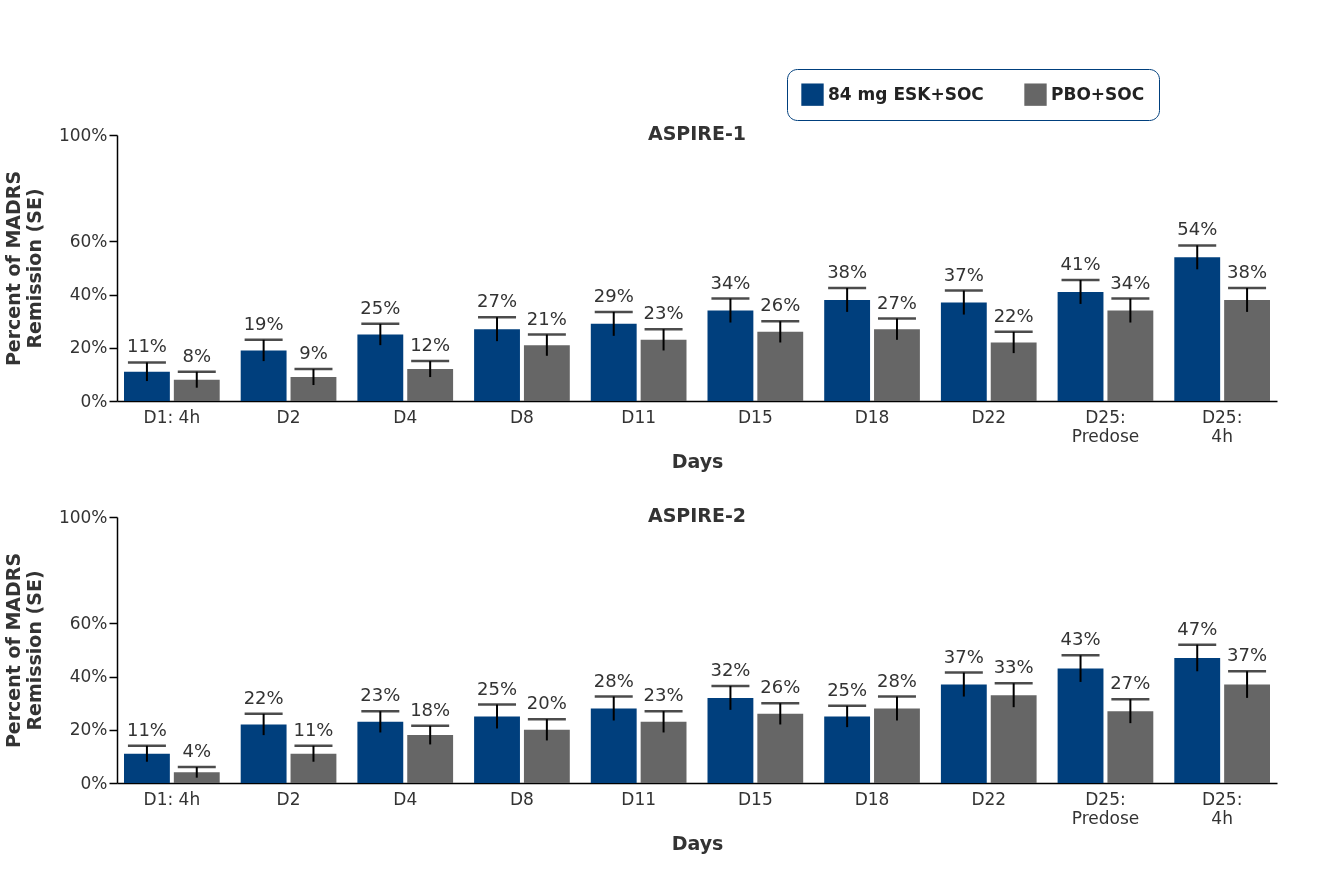 The width and height of the screenshot is (1329, 877). What do you see at coordinates (1197, 628) in the screenshot?
I see `data-label: 47%` at bounding box center [1197, 628].